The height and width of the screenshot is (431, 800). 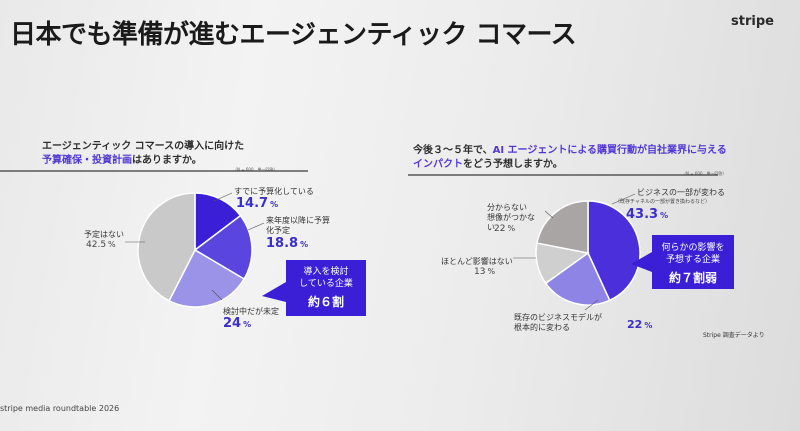 What do you see at coordinates (558, 322) in the screenshot?
I see `label-fundamentally-change: 既存のビジネスモデルが根本的に変わる` at bounding box center [558, 322].